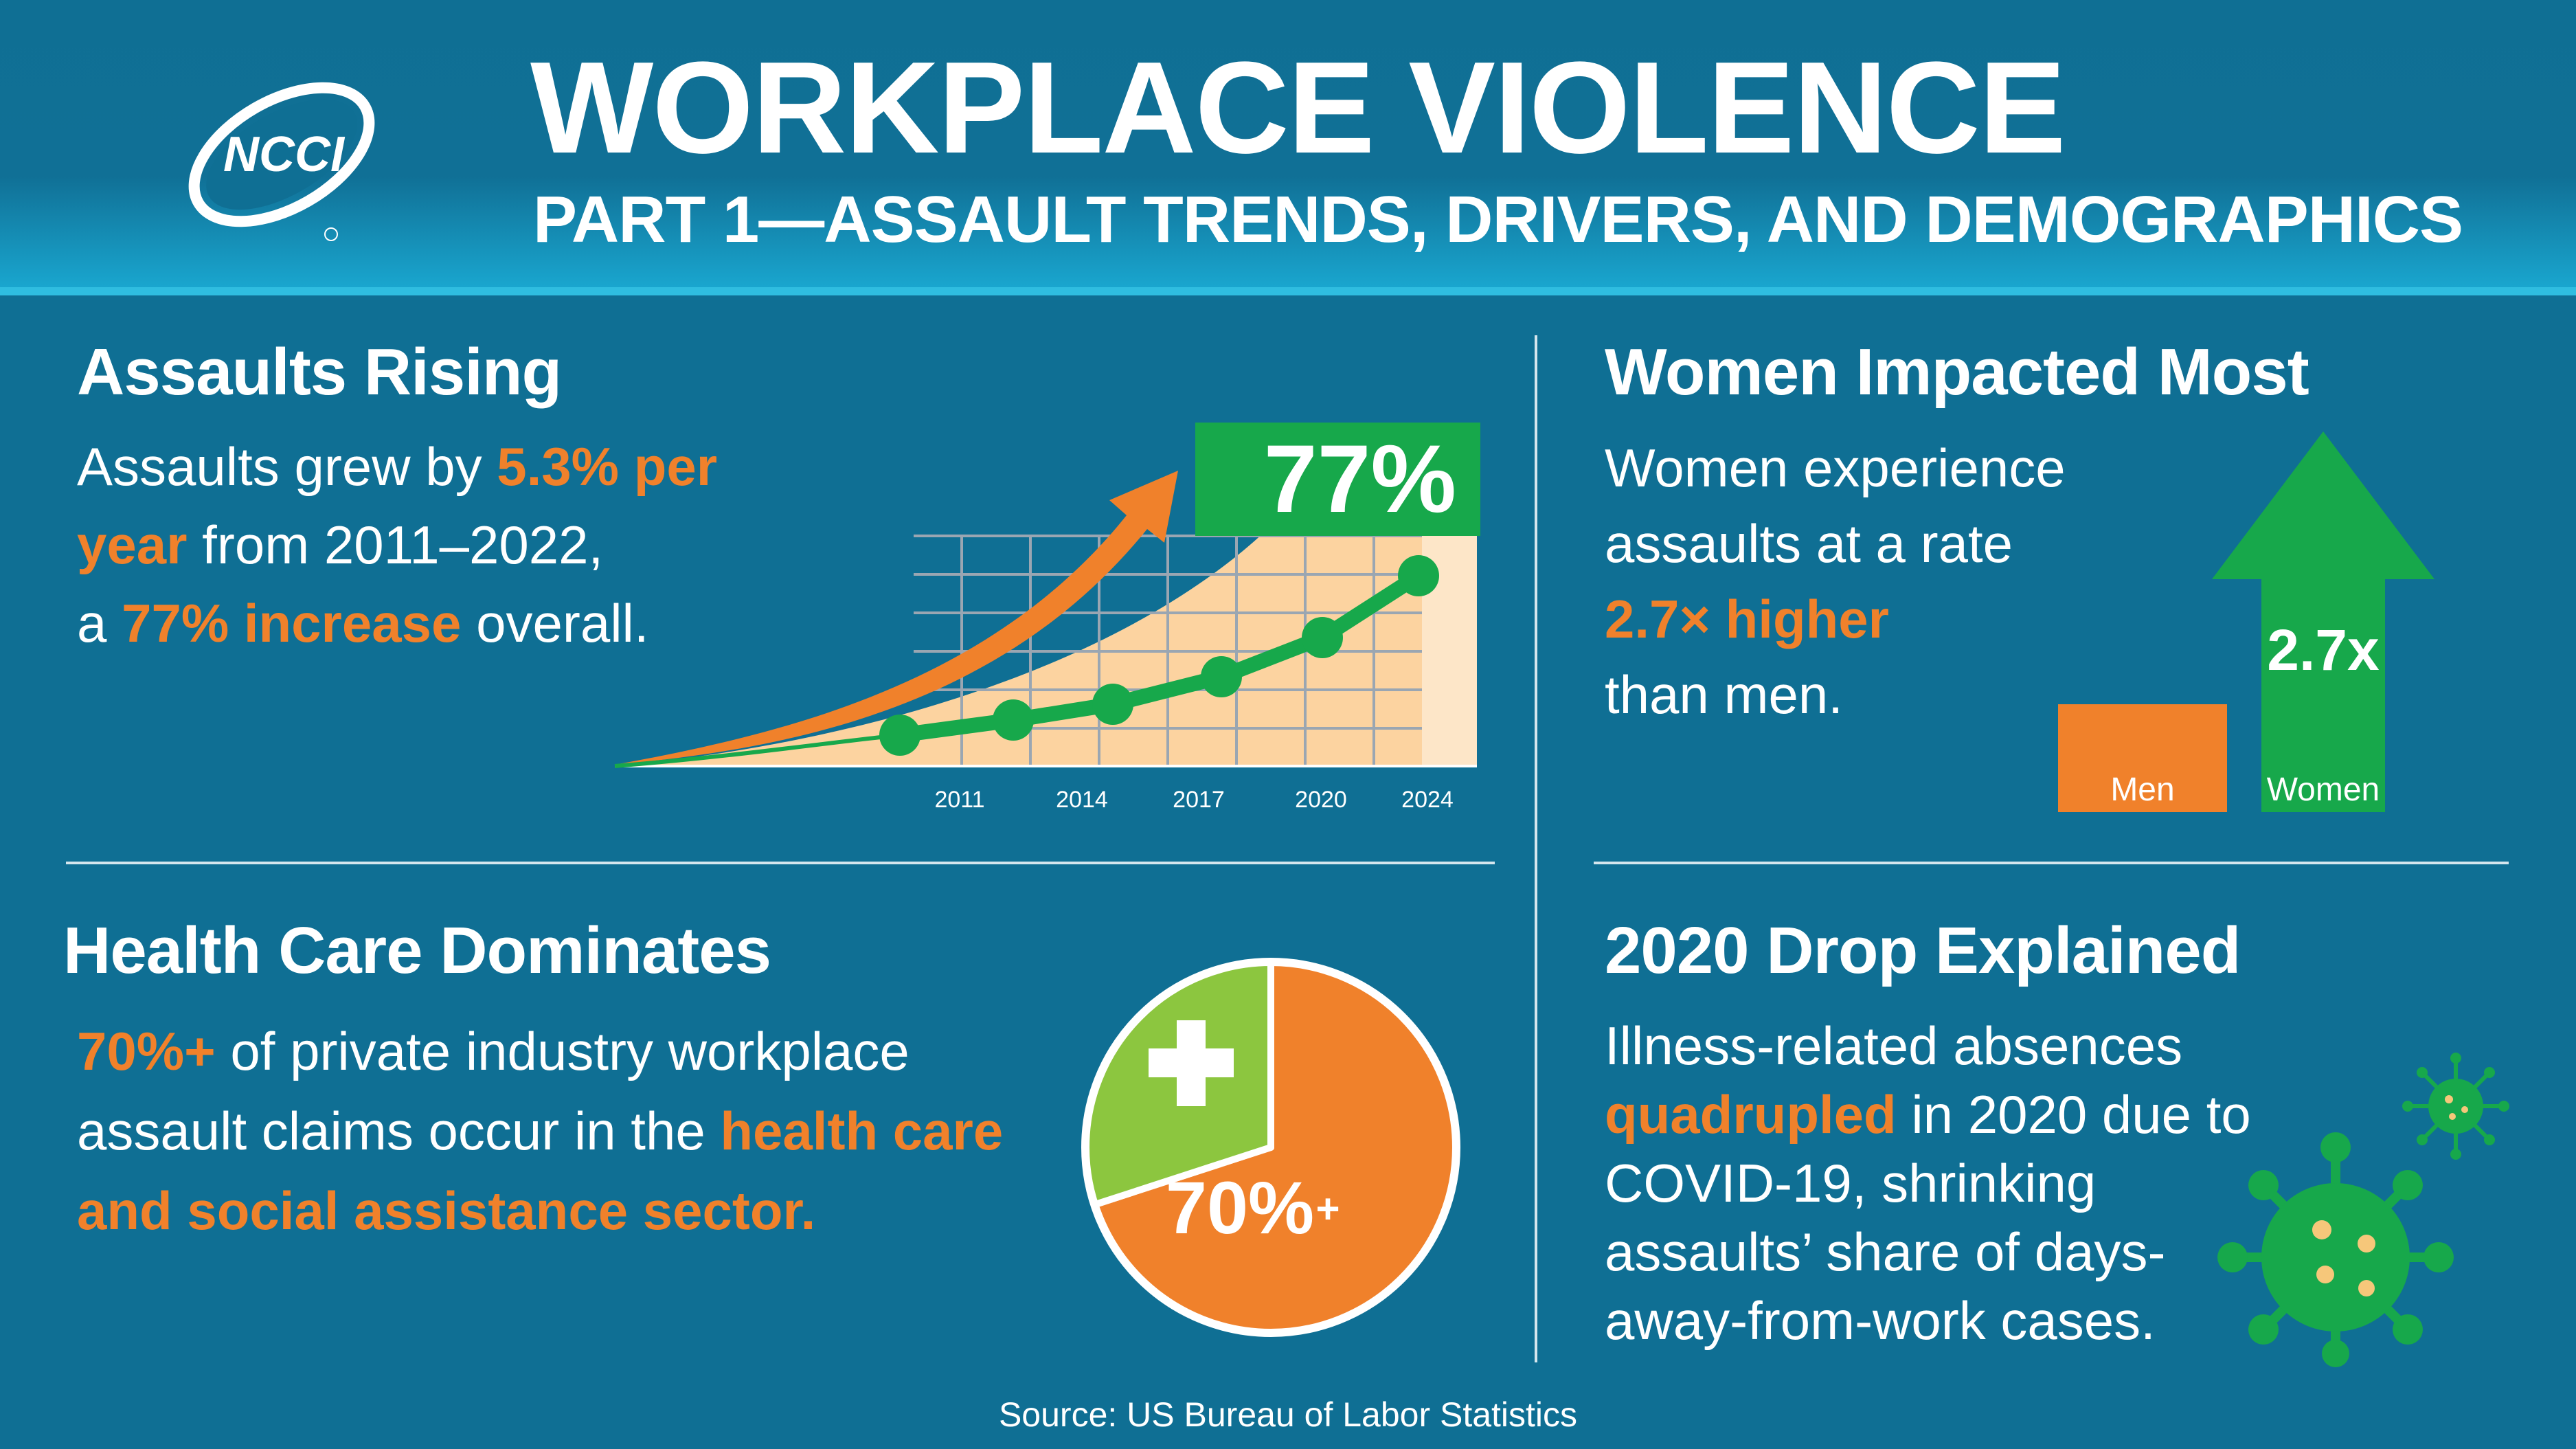  What do you see at coordinates (780, 863) in the screenshot?
I see `left-horizontal-divider` at bounding box center [780, 863].